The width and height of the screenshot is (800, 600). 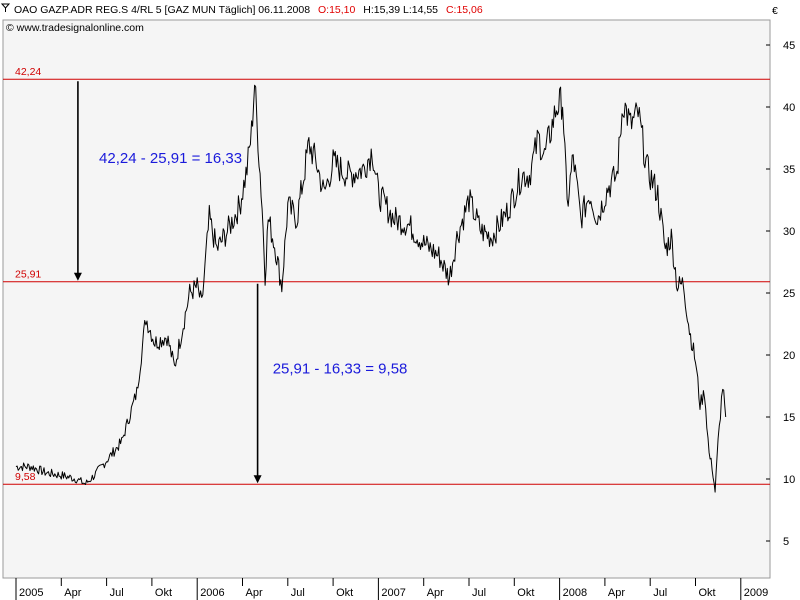 What do you see at coordinates (400, 10) in the screenshot?
I see `high-low-values: H:15,39 L:14,55` at bounding box center [400, 10].